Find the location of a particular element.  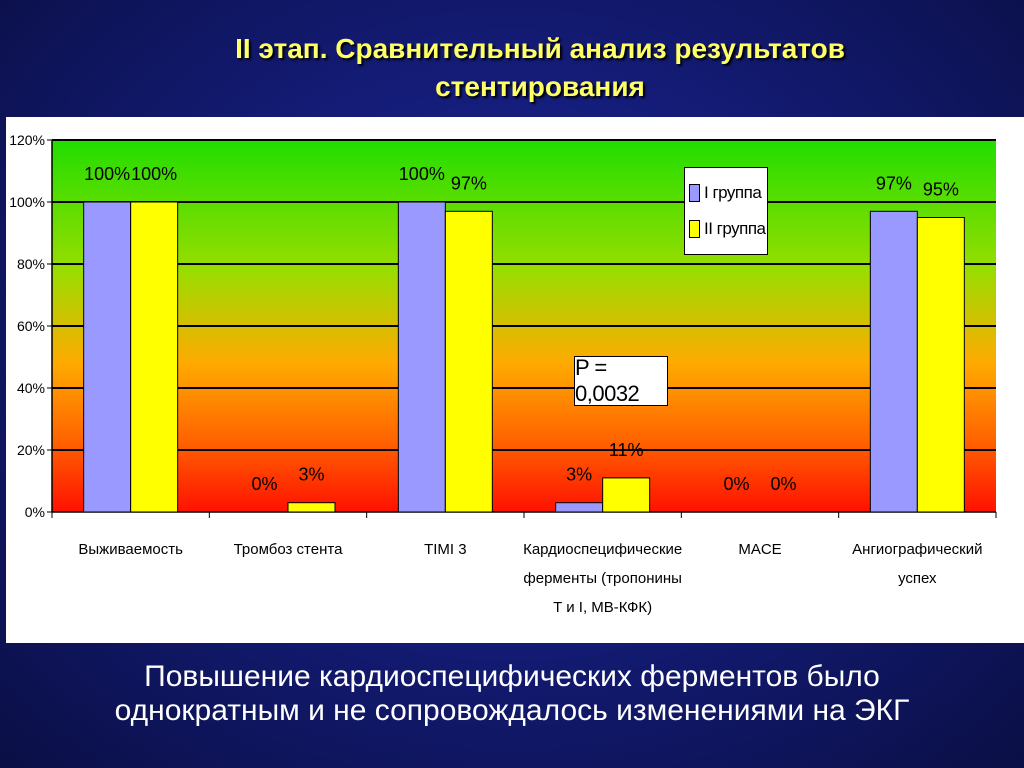

x-category-label: Тромбоз стента is located at coordinates (288, 549).